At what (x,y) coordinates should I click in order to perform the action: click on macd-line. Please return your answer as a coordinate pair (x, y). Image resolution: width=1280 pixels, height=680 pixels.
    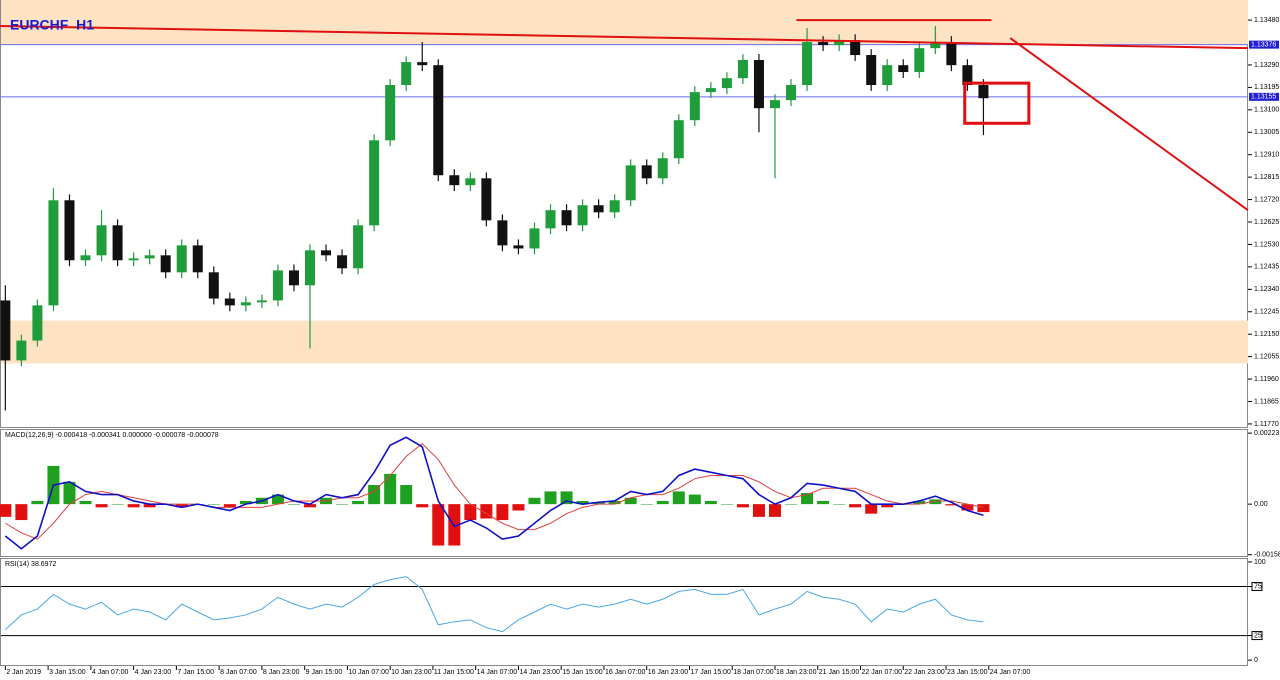
    Looking at the image, I should click on (494, 493).